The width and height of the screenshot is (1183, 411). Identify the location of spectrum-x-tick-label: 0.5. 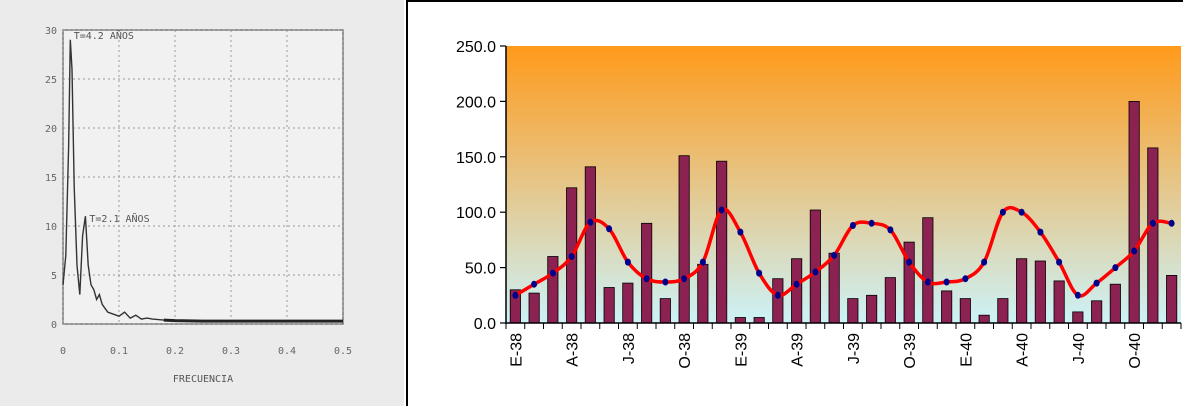
(343, 351).